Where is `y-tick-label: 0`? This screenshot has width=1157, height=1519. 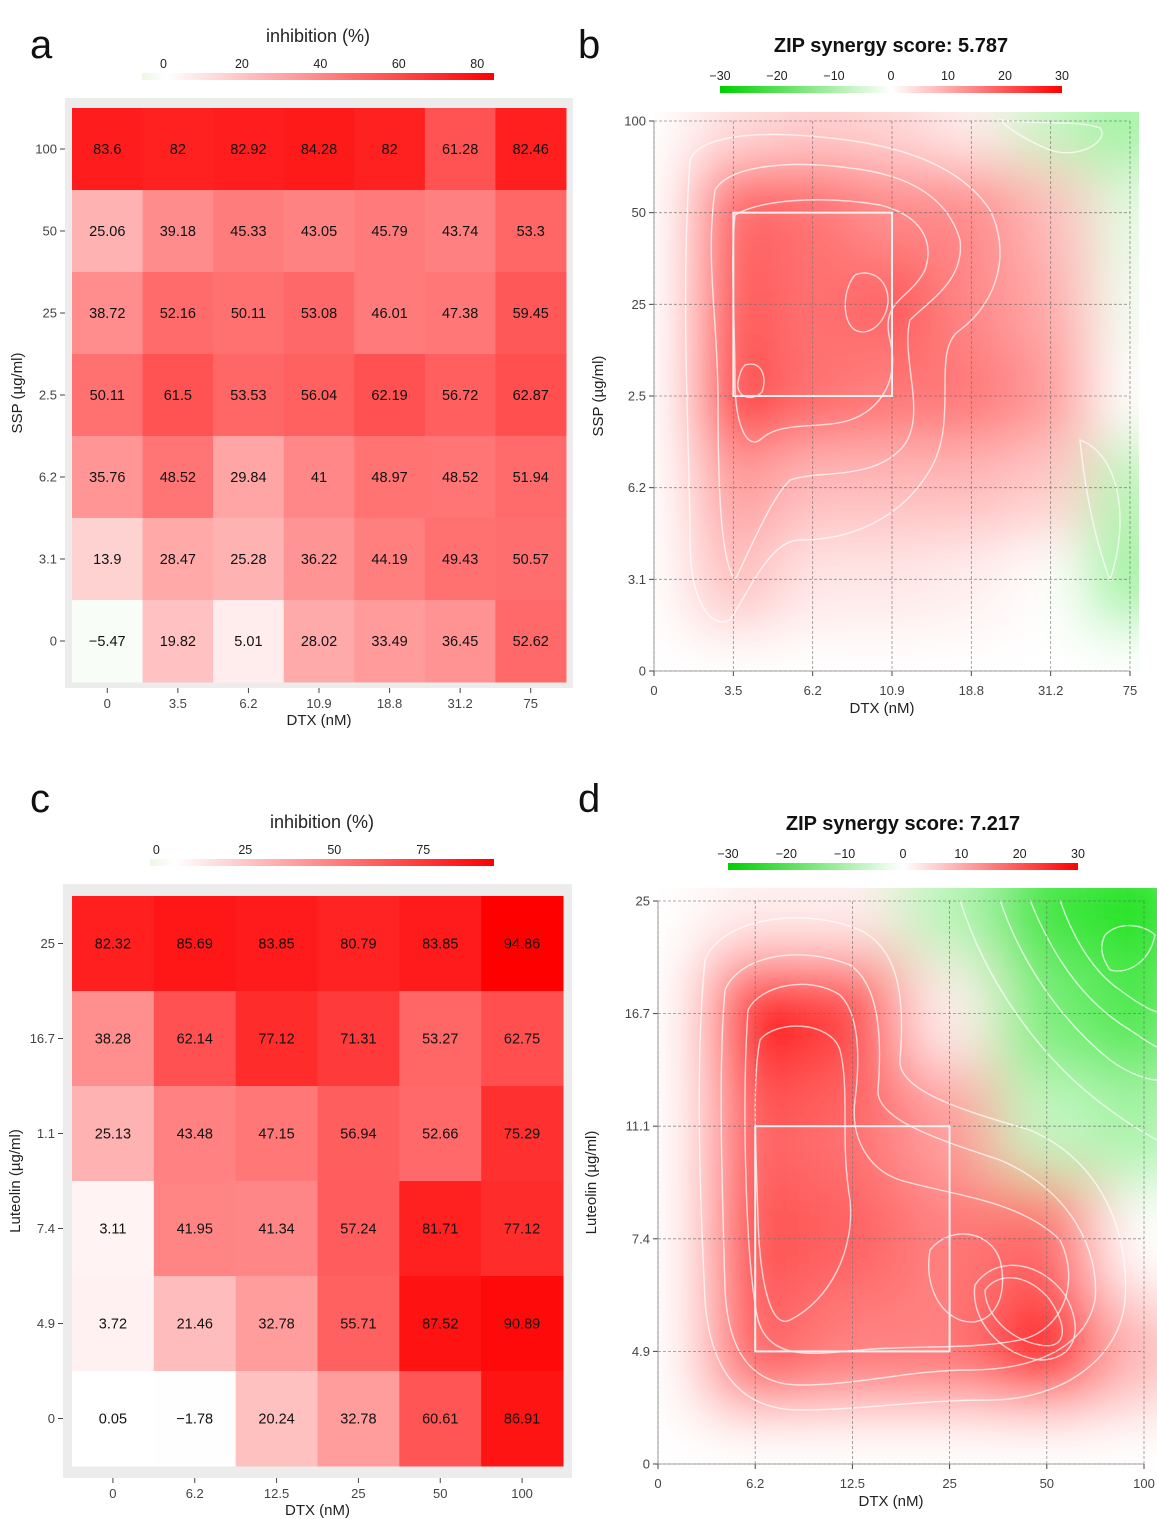
y-tick-label: 0 is located at coordinates (51, 1418).